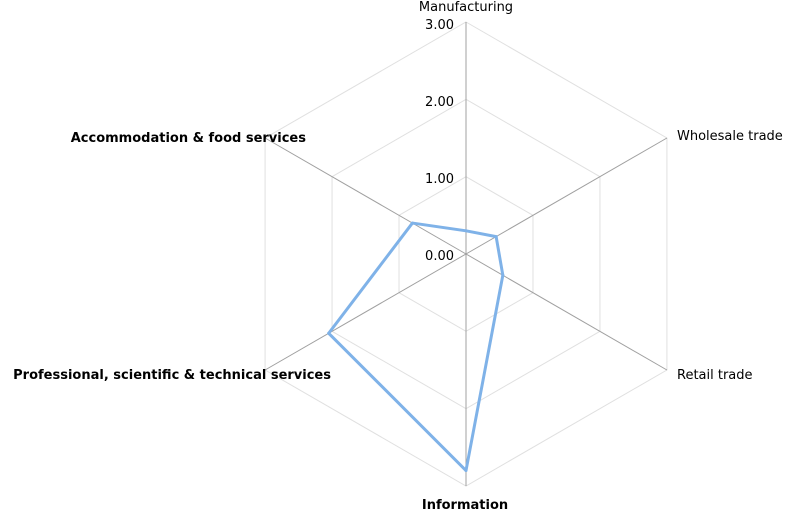  I want to click on category-label-retail-trade: Retail trade, so click(715, 375).